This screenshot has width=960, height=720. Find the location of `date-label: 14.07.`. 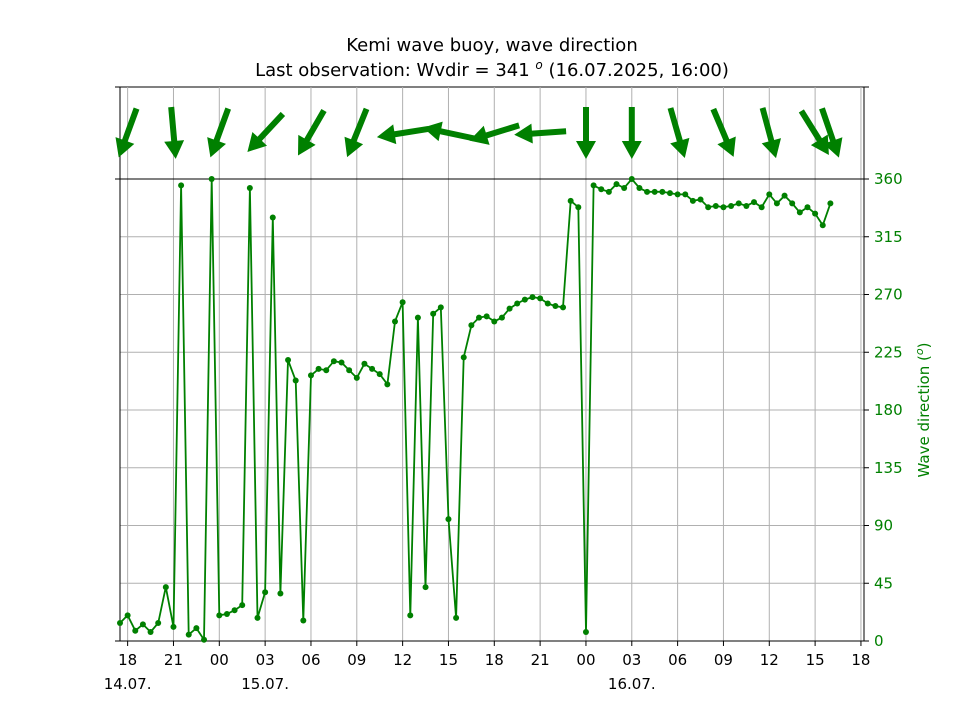

date-label: 14.07. is located at coordinates (128, 684).